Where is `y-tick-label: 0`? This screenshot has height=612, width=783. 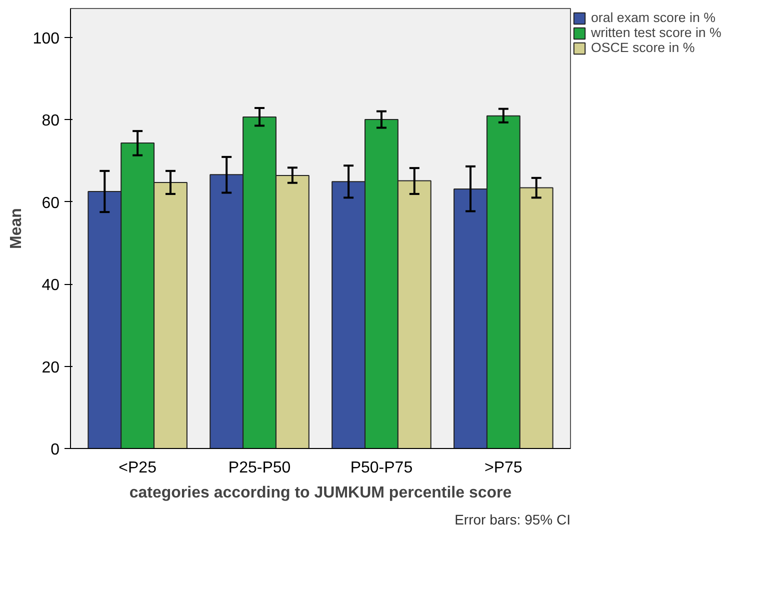
y-tick-label: 0 is located at coordinates (55, 450).